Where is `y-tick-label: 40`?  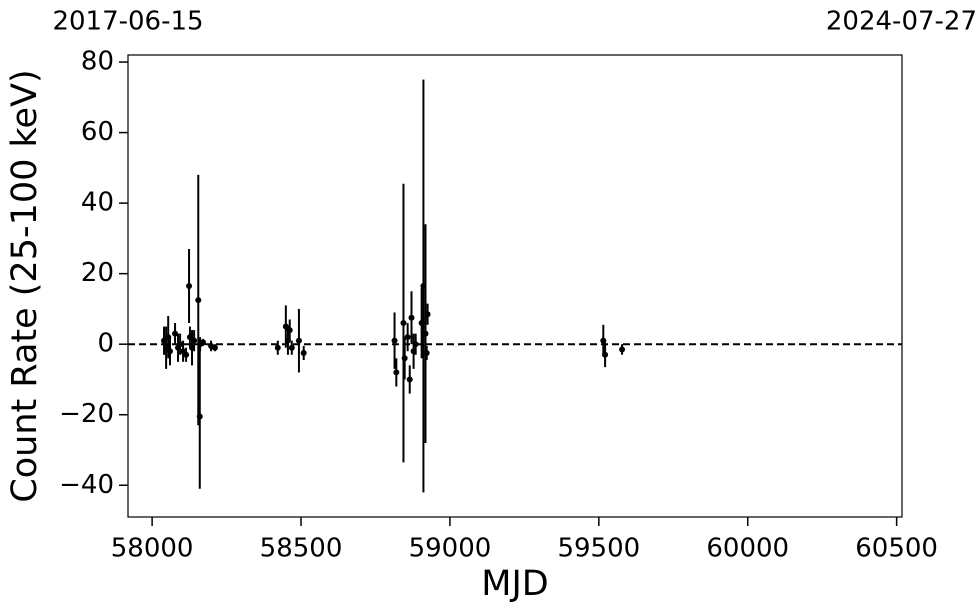 y-tick-label: 40 is located at coordinates (97, 203).